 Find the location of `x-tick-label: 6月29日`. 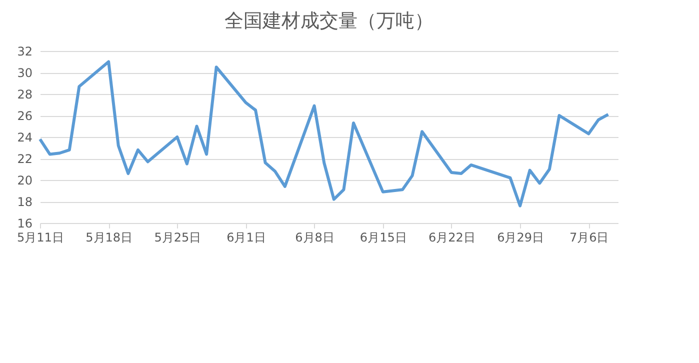

x-tick-label: 6月29日 is located at coordinates (520, 237).